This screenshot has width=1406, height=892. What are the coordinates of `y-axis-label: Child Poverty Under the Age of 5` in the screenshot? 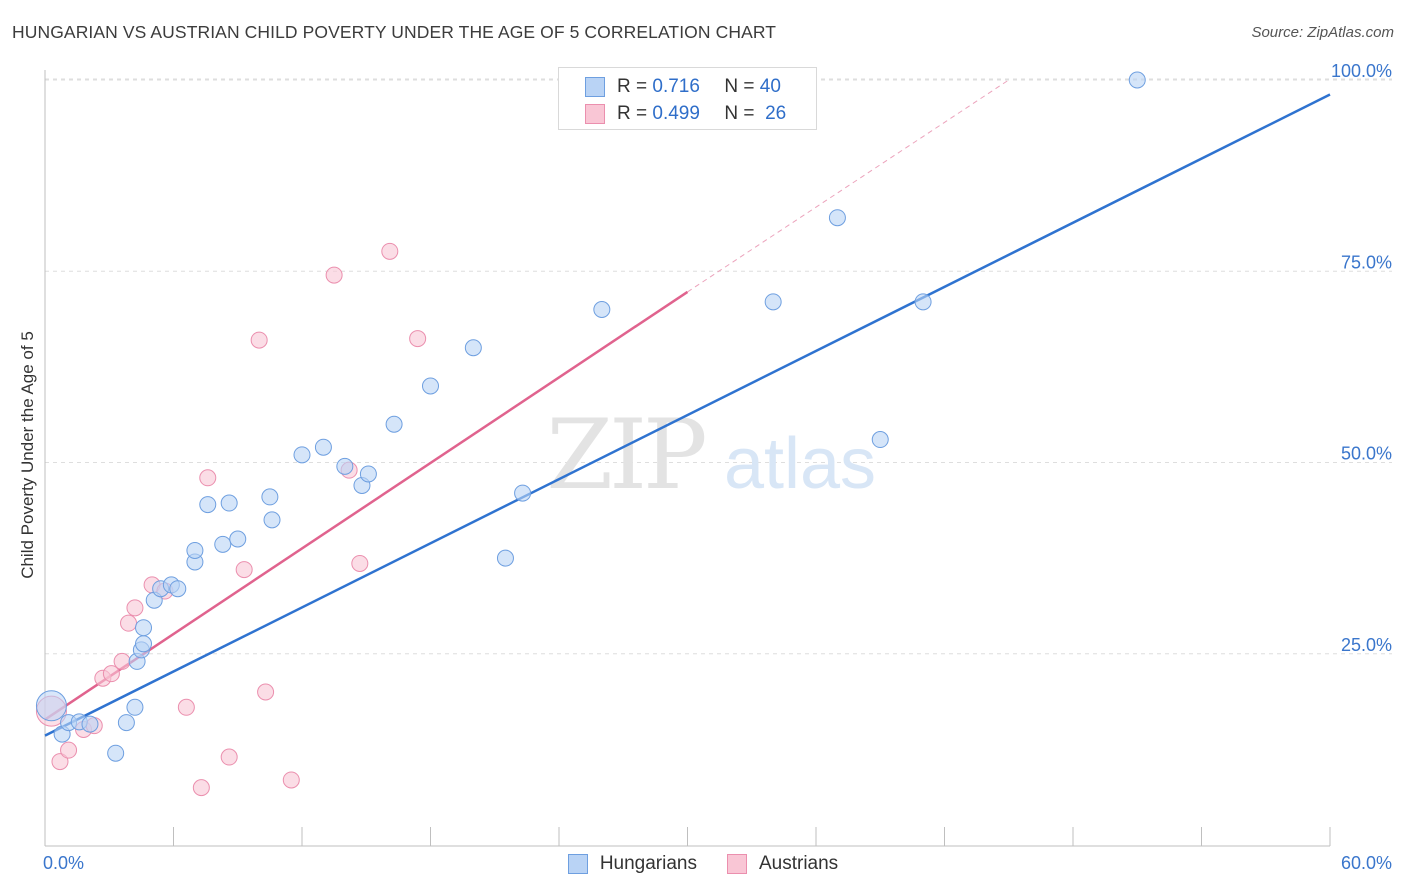 It's located at (27, 455).